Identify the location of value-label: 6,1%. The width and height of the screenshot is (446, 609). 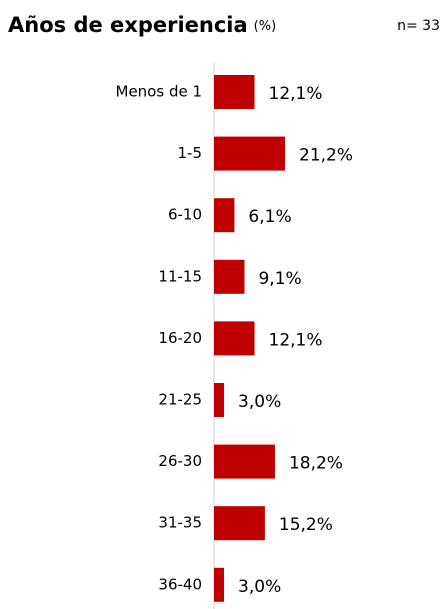
(269, 217).